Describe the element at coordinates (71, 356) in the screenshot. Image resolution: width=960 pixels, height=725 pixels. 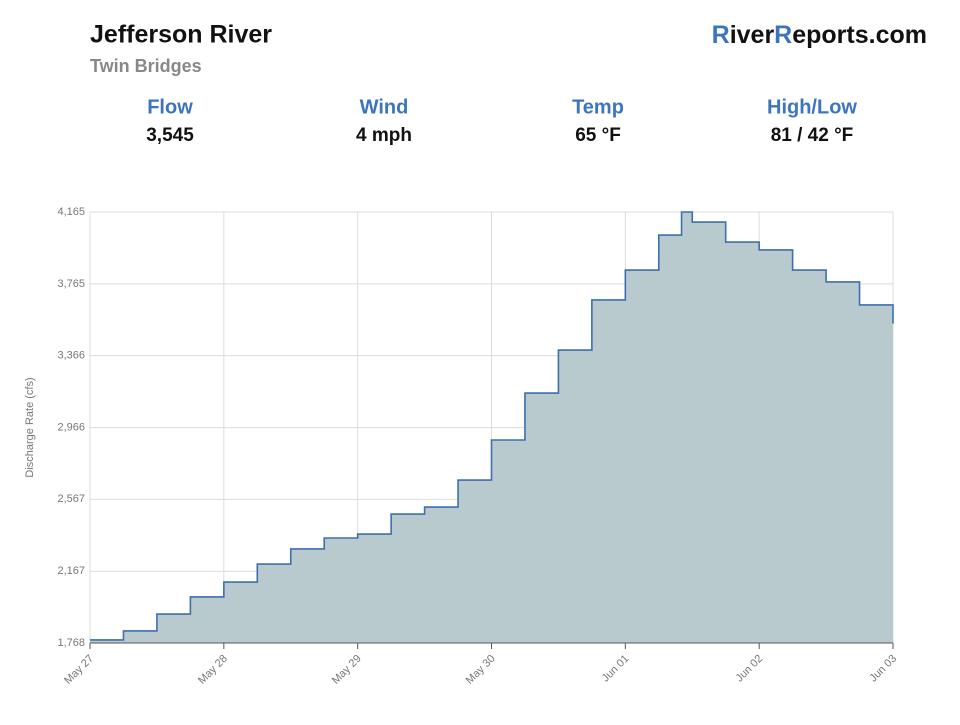
I see `y-tick-label: 3,366` at that location.